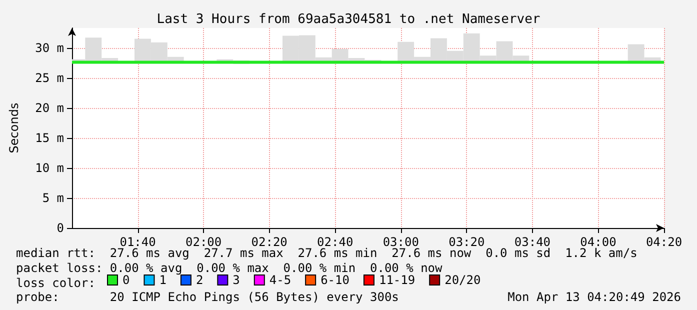 The height and width of the screenshot is (310, 697). Describe the element at coordinates (269, 242) in the screenshot. I see `x-tick-label: 02:20` at that location.